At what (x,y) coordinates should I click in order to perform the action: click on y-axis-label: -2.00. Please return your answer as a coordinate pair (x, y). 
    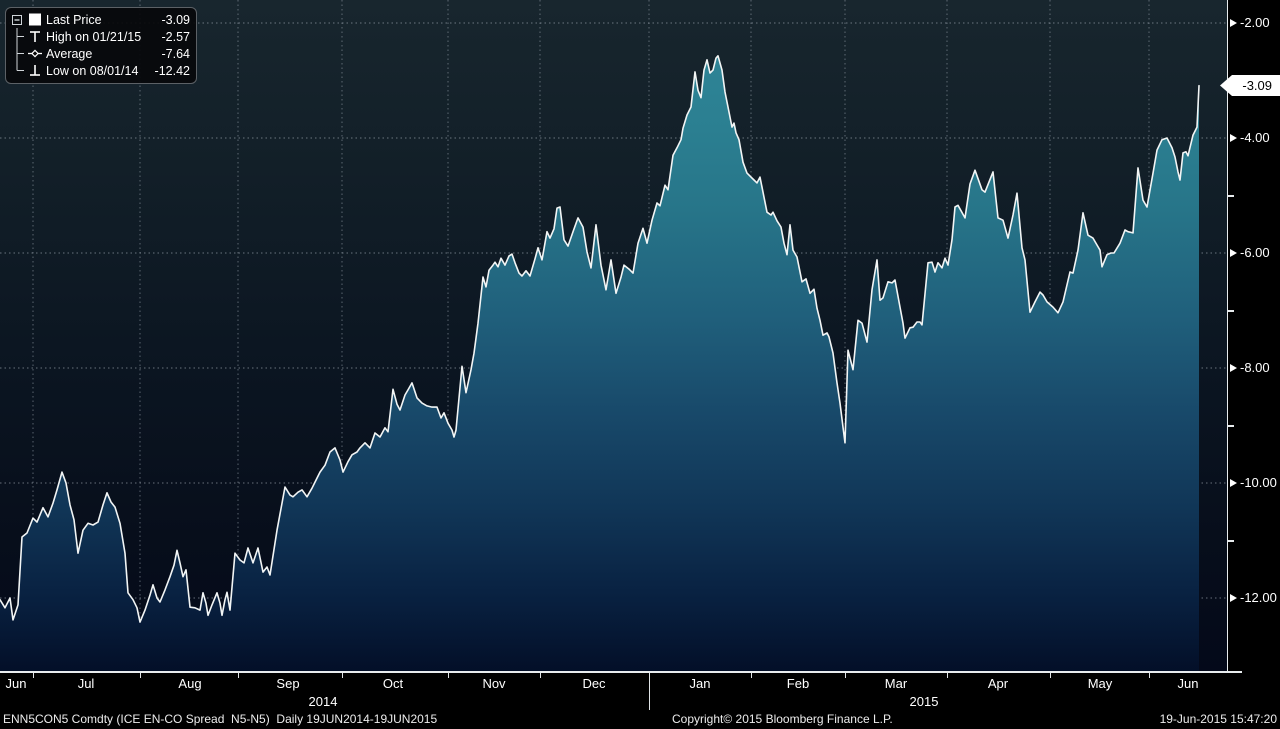
    Looking at the image, I should click on (1255, 22).